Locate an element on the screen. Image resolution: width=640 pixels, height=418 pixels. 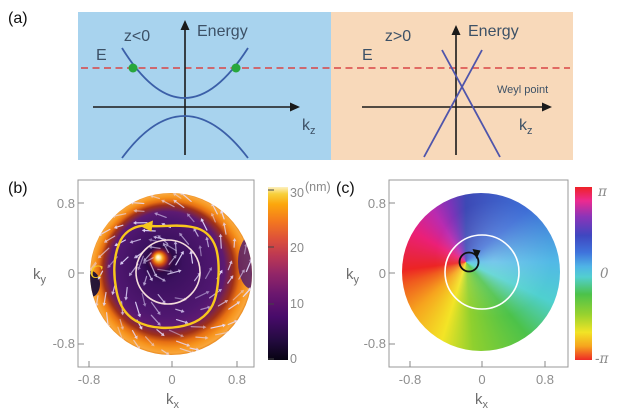
colorbar-b-tick-label: 20 is located at coordinates (297, 248).